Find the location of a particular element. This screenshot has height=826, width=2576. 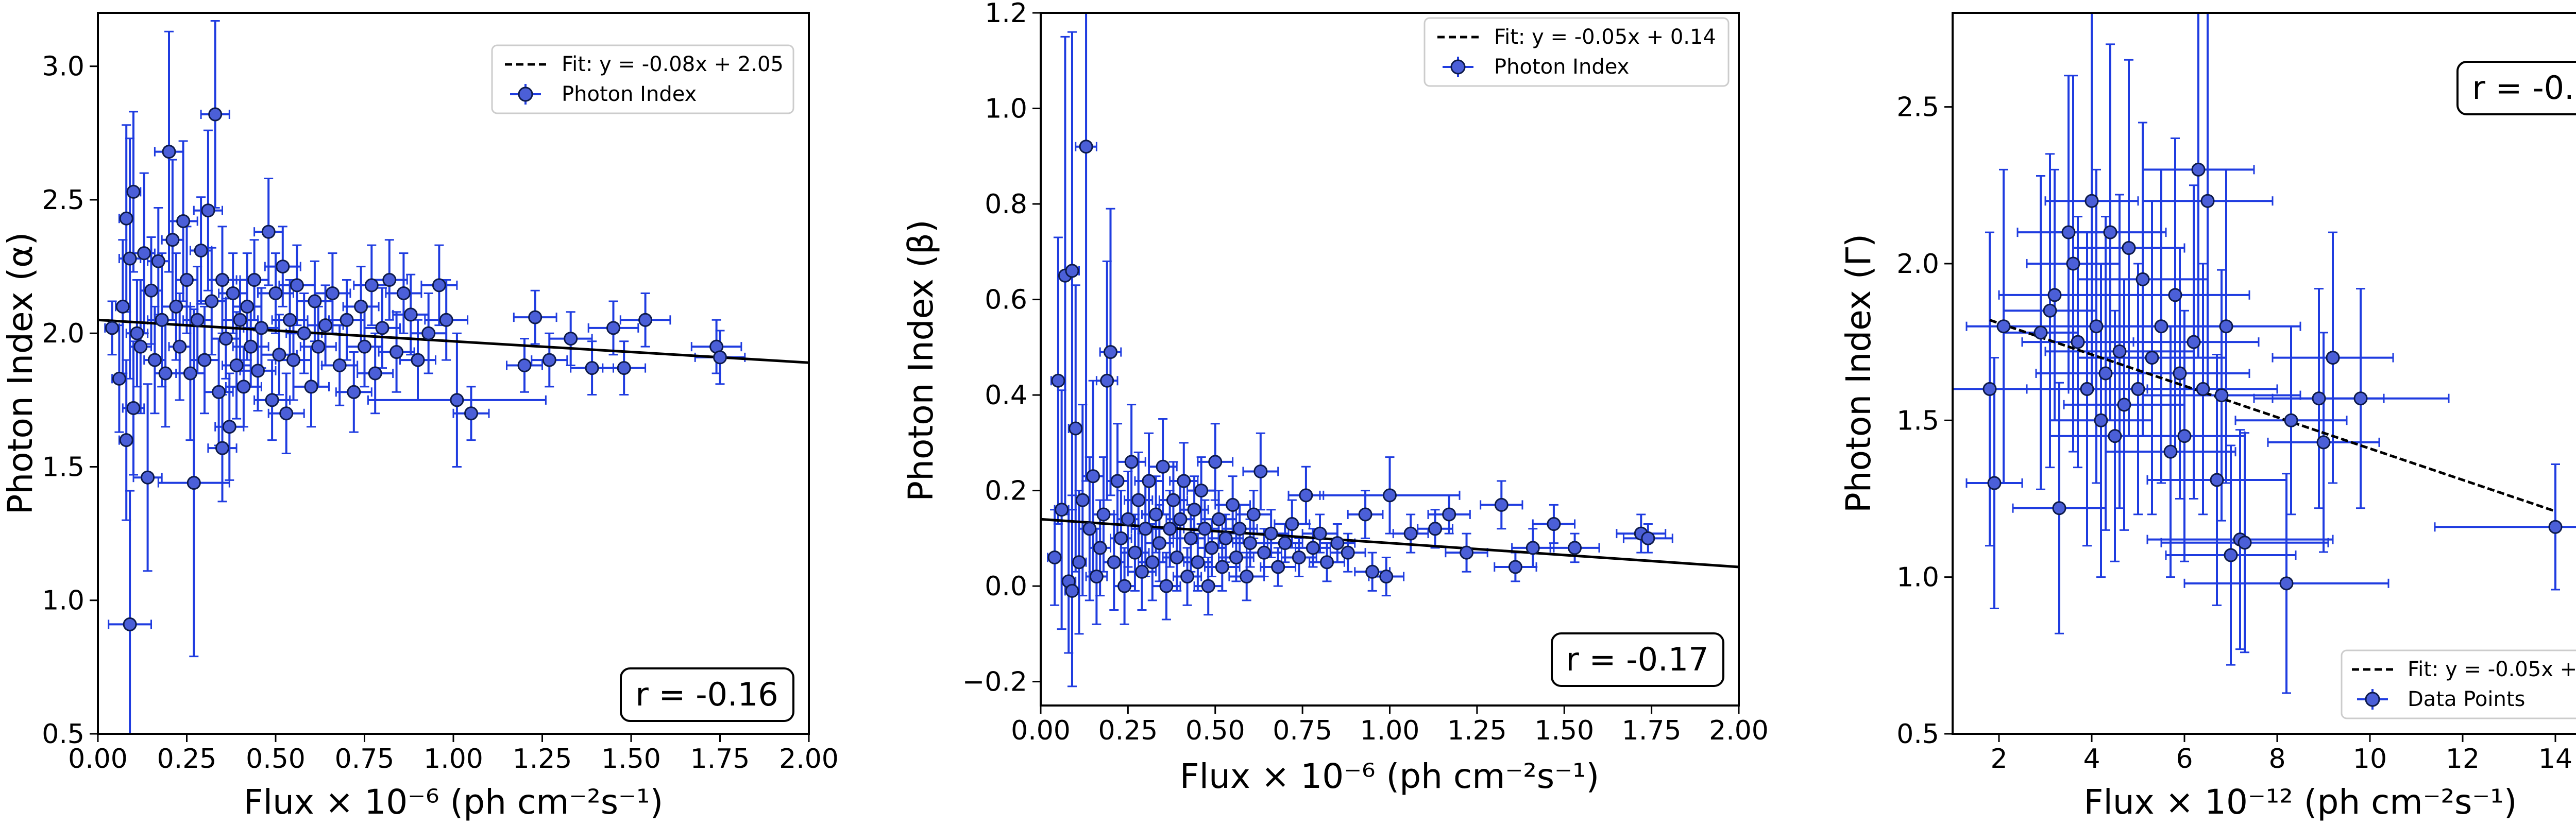

y-tick-label: 1.2 is located at coordinates (1006, 14).